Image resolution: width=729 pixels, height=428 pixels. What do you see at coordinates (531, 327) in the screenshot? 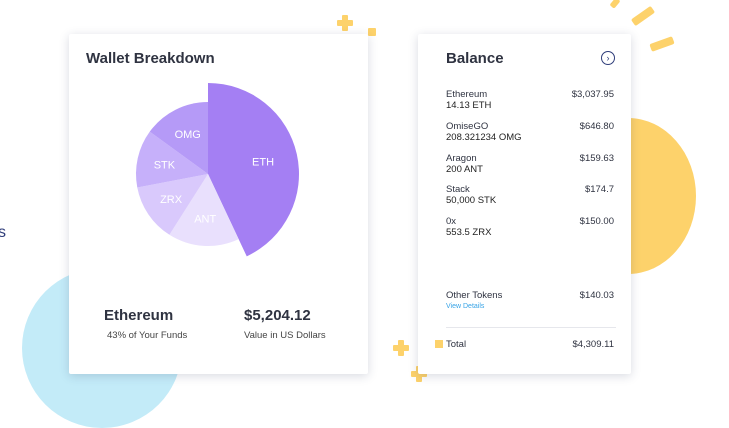
I see `divider` at bounding box center [531, 327].